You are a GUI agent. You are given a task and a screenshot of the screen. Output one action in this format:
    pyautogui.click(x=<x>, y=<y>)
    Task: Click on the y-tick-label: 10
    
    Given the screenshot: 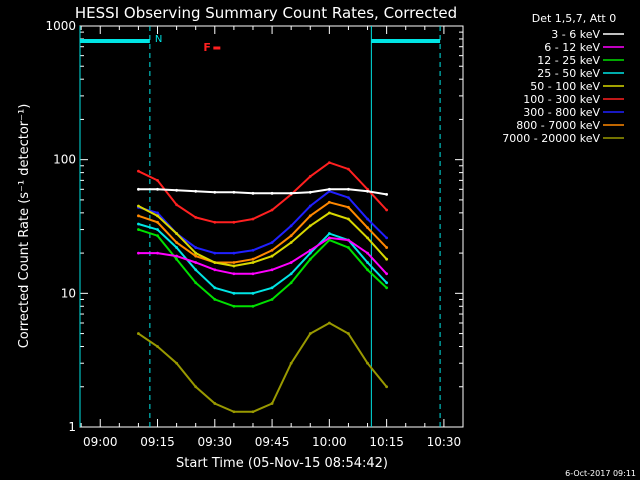 What is the action you would take?
    pyautogui.click(x=68, y=293)
    